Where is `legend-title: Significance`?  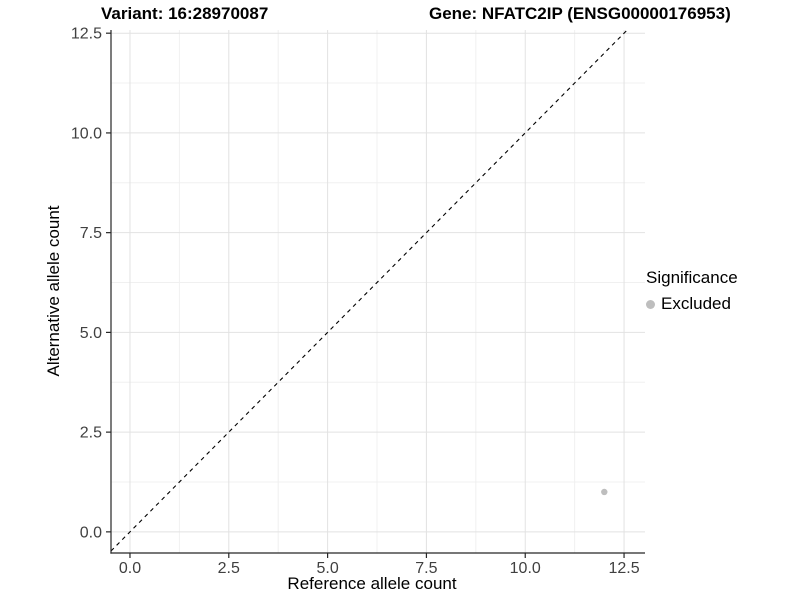
legend-title: Significance is located at coordinates (692, 277).